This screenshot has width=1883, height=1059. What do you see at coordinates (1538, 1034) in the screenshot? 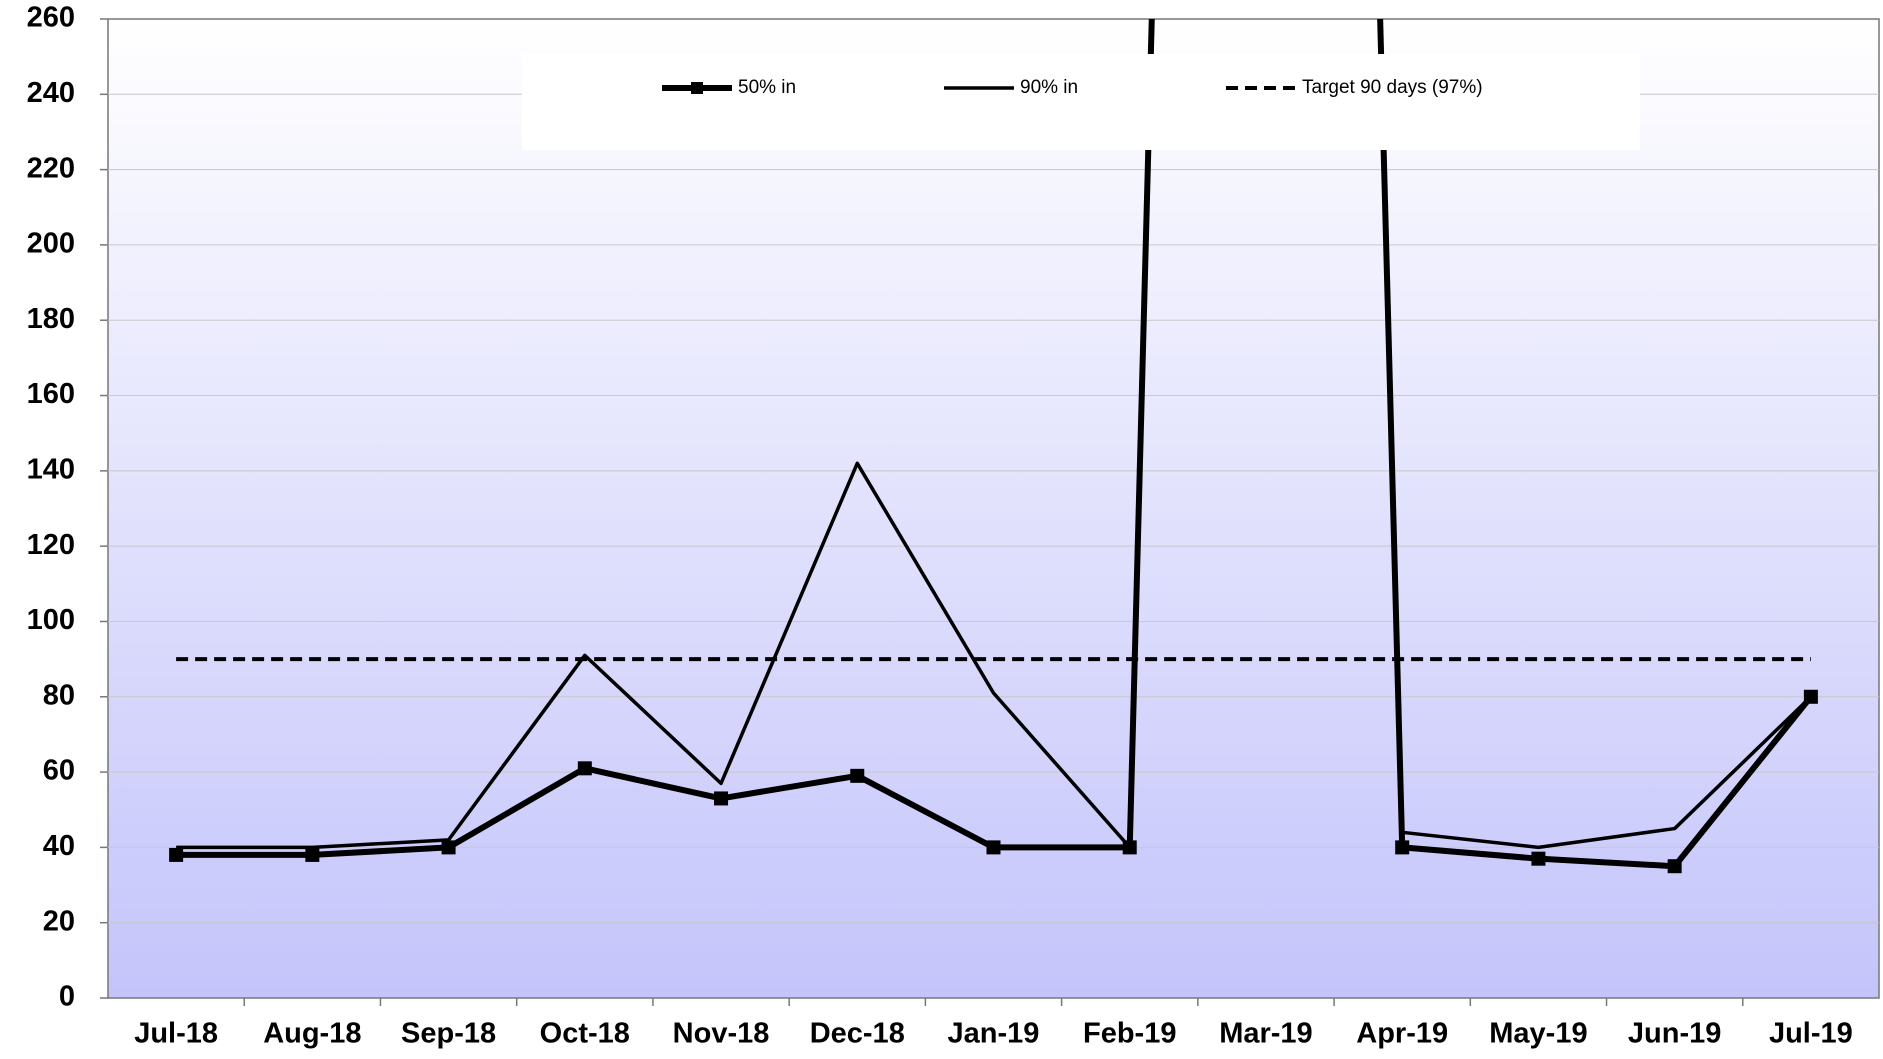
I see `x-tick-label: May-19` at bounding box center [1538, 1034].